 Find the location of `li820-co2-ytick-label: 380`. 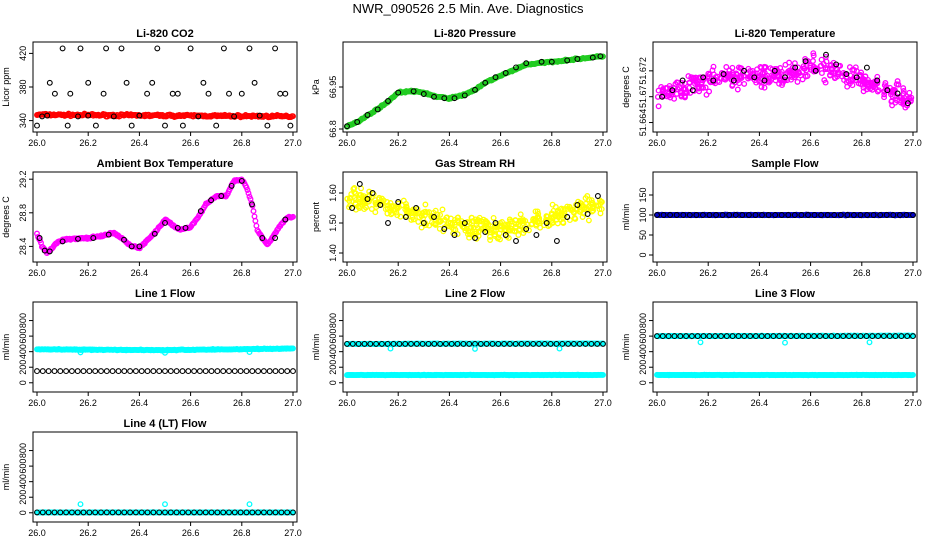

li820-co2-ytick-label: 380 is located at coordinates (23, 86).